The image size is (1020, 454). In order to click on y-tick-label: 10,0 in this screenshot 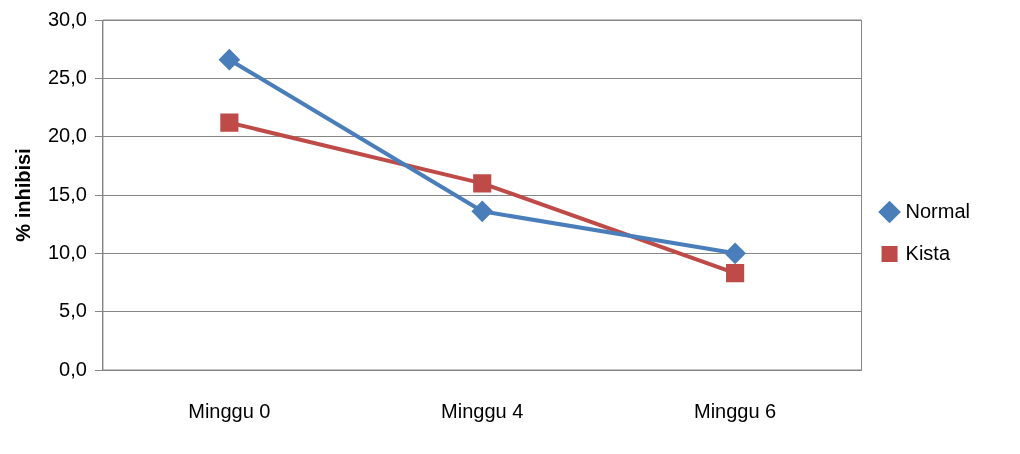, I will do `click(67, 251)`.